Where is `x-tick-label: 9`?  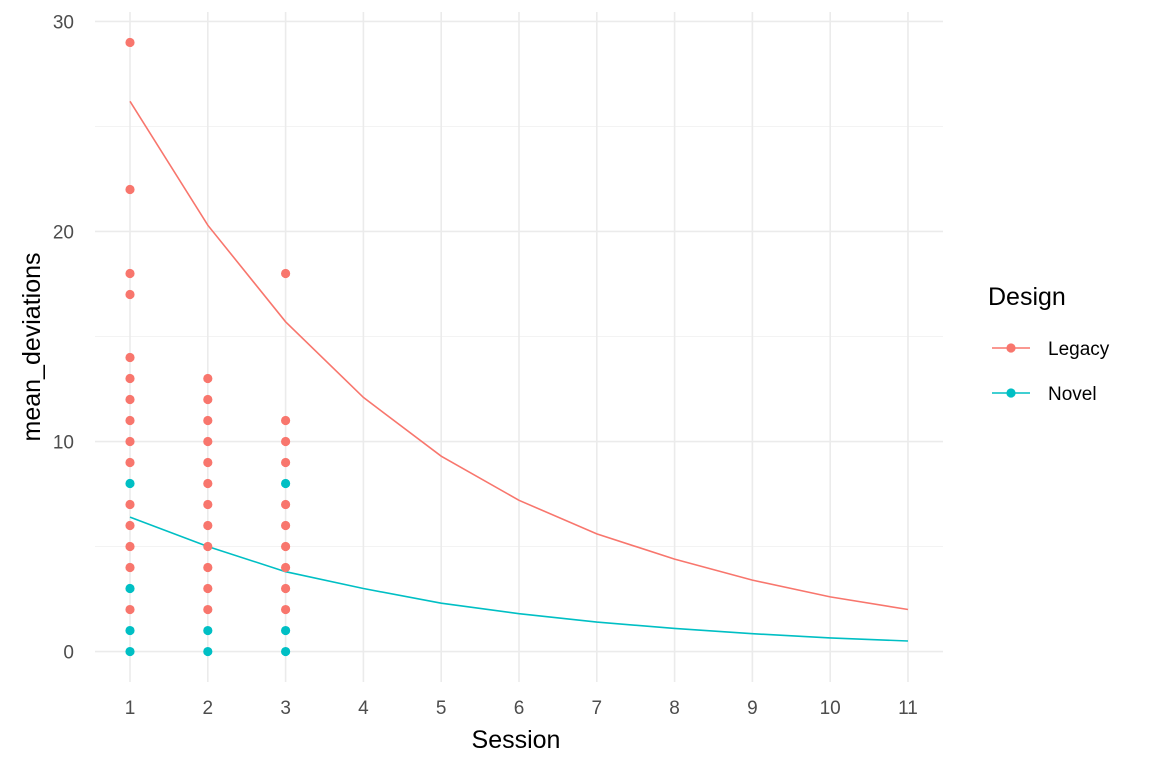 x-tick-label: 9 is located at coordinates (752, 708).